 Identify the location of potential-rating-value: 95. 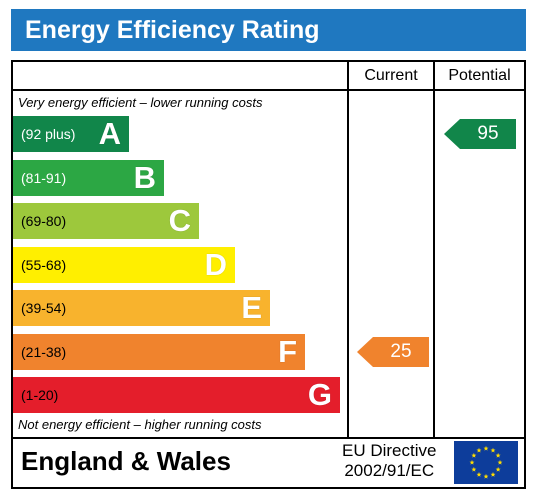
(488, 133).